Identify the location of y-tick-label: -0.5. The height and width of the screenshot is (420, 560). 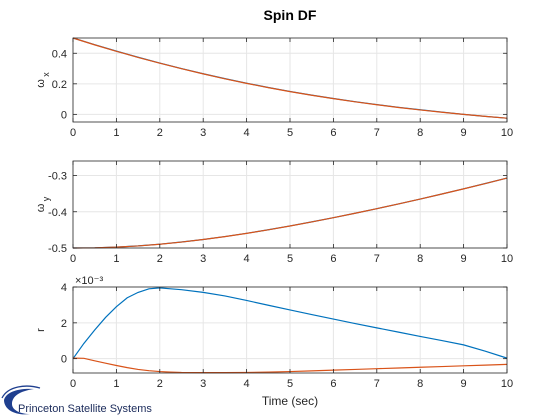
(57, 249).